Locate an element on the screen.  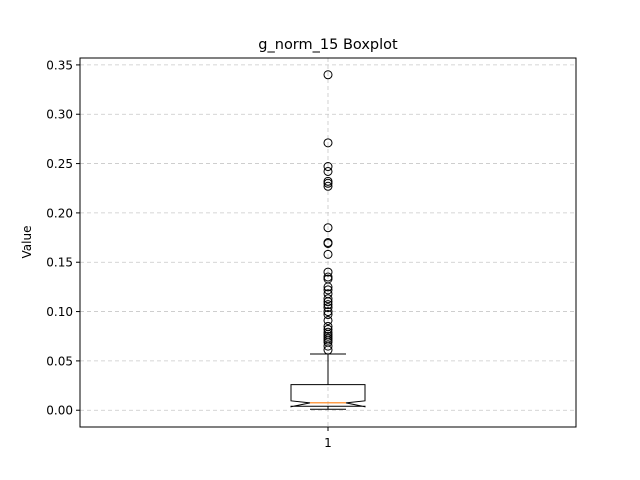
plot-area is located at coordinates (328, 240).